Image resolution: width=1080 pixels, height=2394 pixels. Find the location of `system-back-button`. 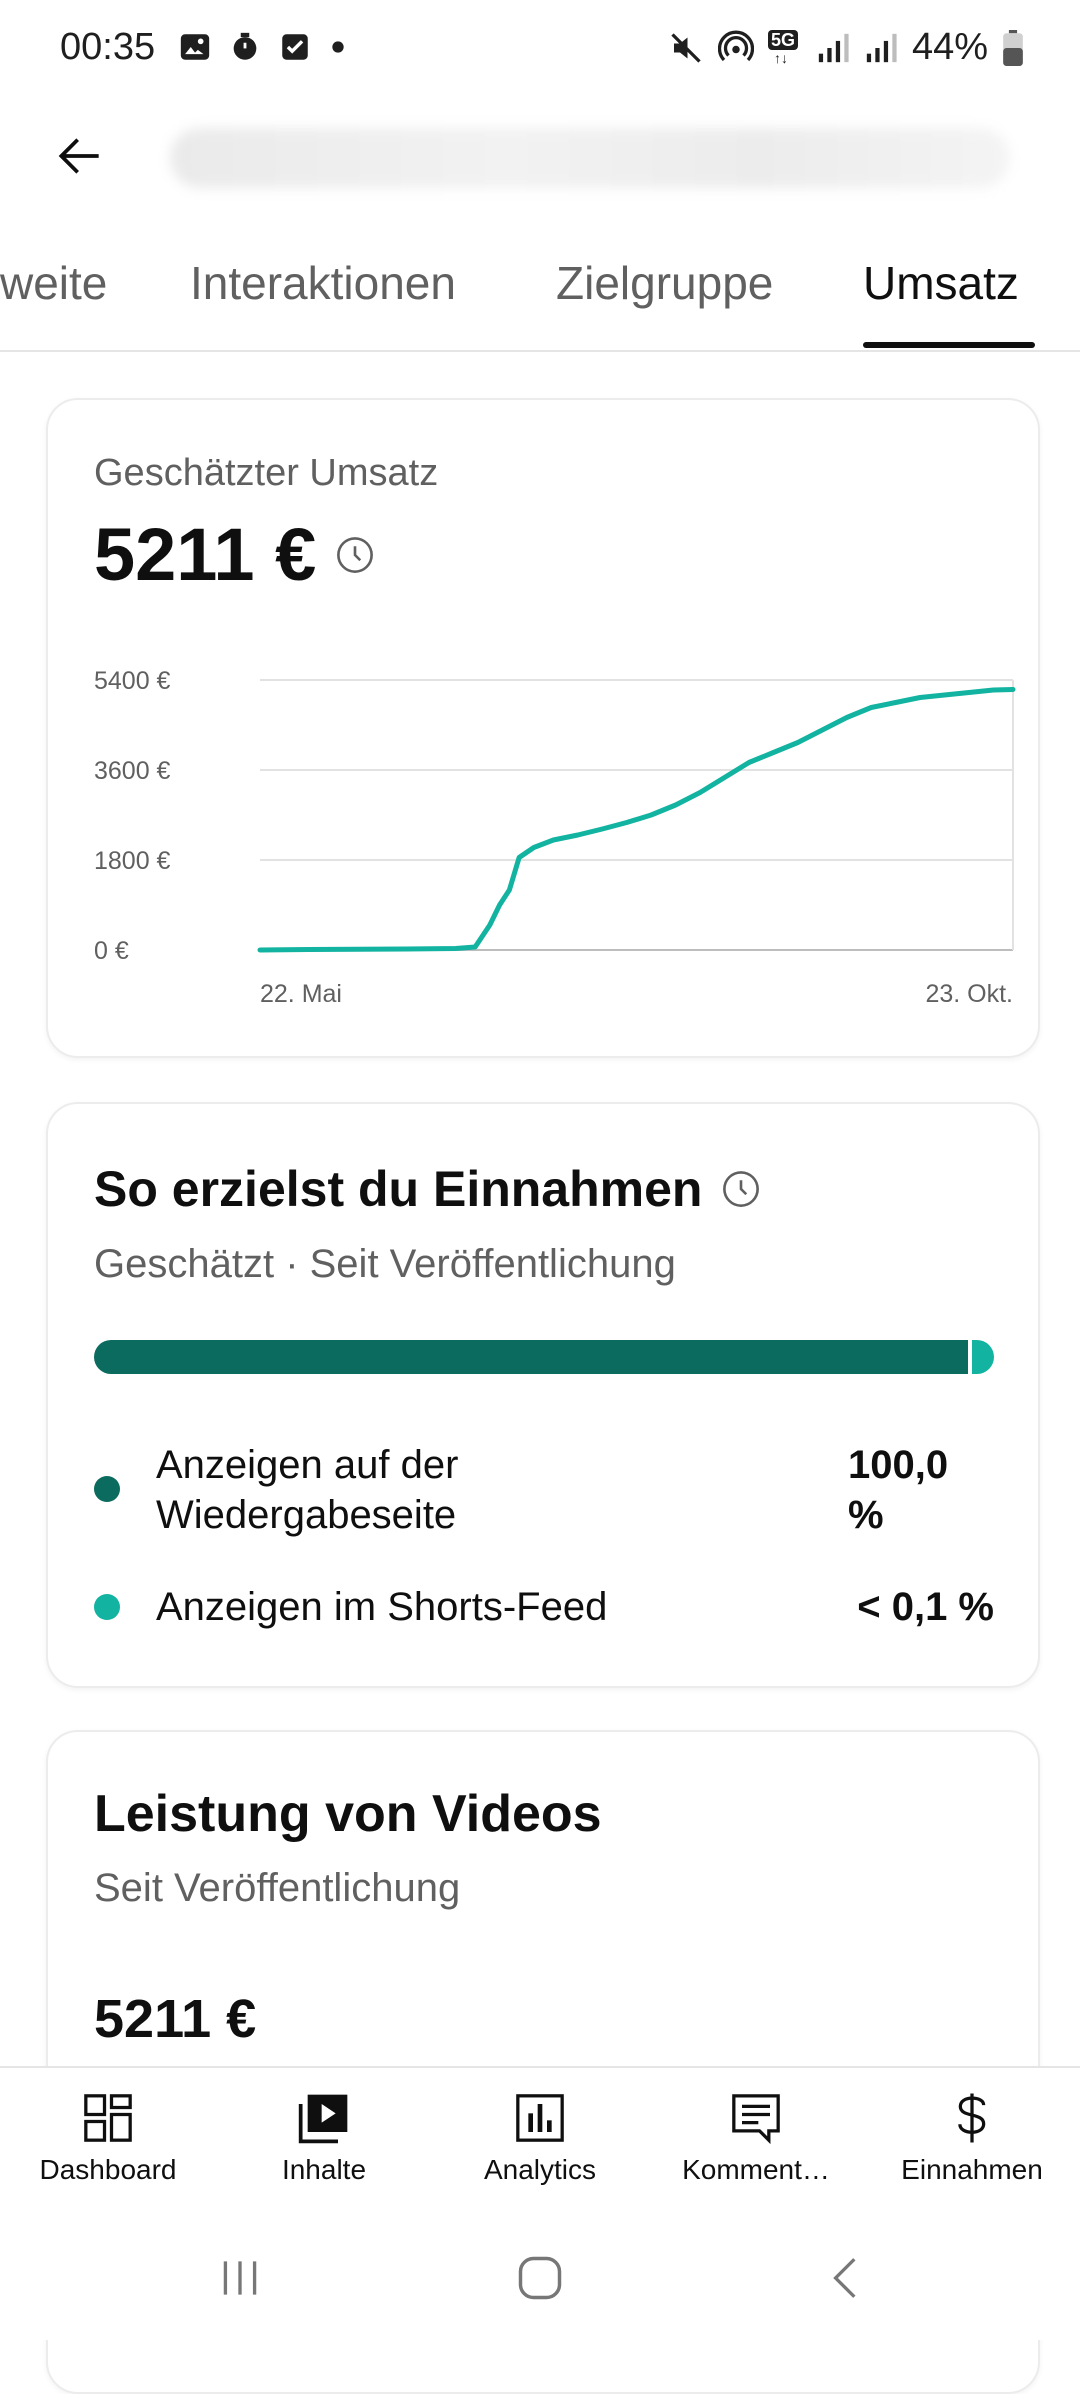

system-back-button is located at coordinates (846, 2278).